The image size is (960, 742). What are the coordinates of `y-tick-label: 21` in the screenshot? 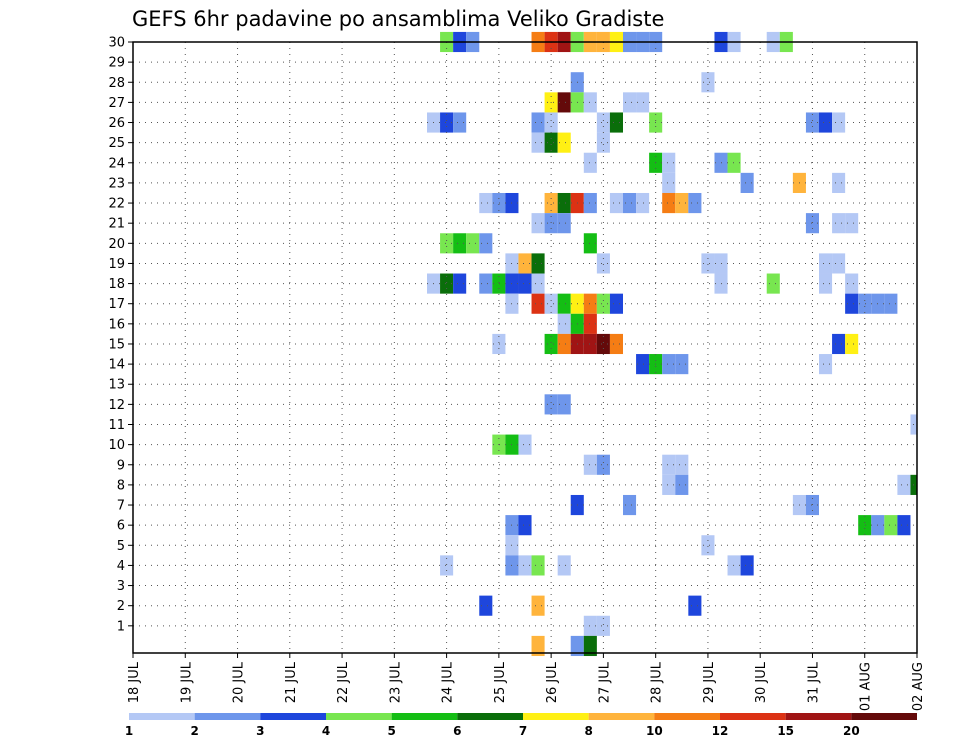 It's located at (116, 224).